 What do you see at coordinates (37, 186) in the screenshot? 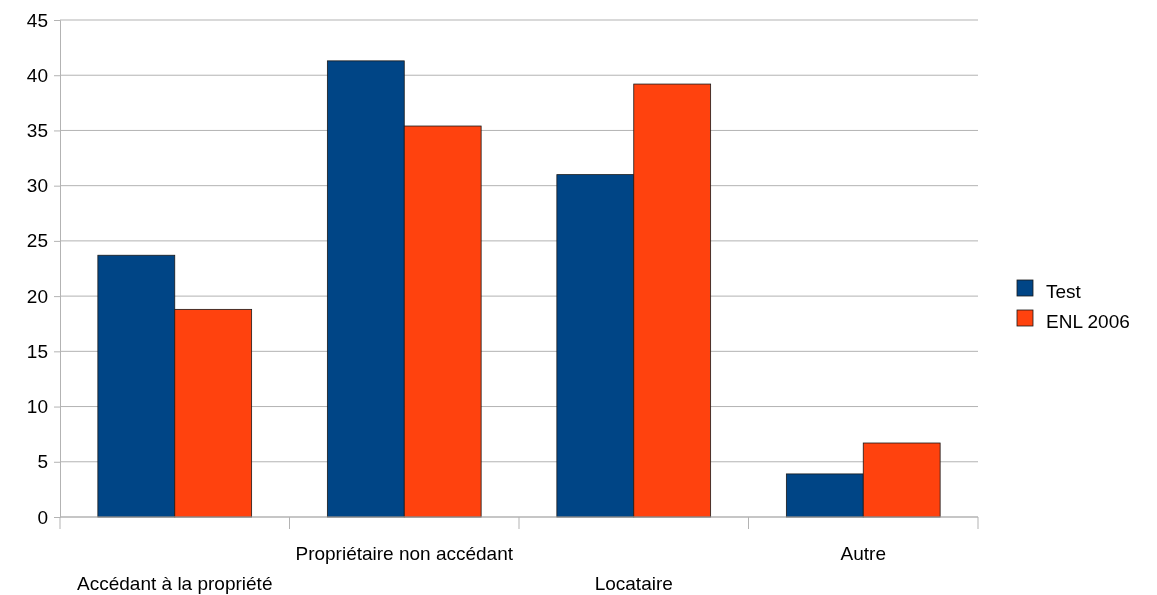
I see `y-tick-label: 30` at bounding box center [37, 186].